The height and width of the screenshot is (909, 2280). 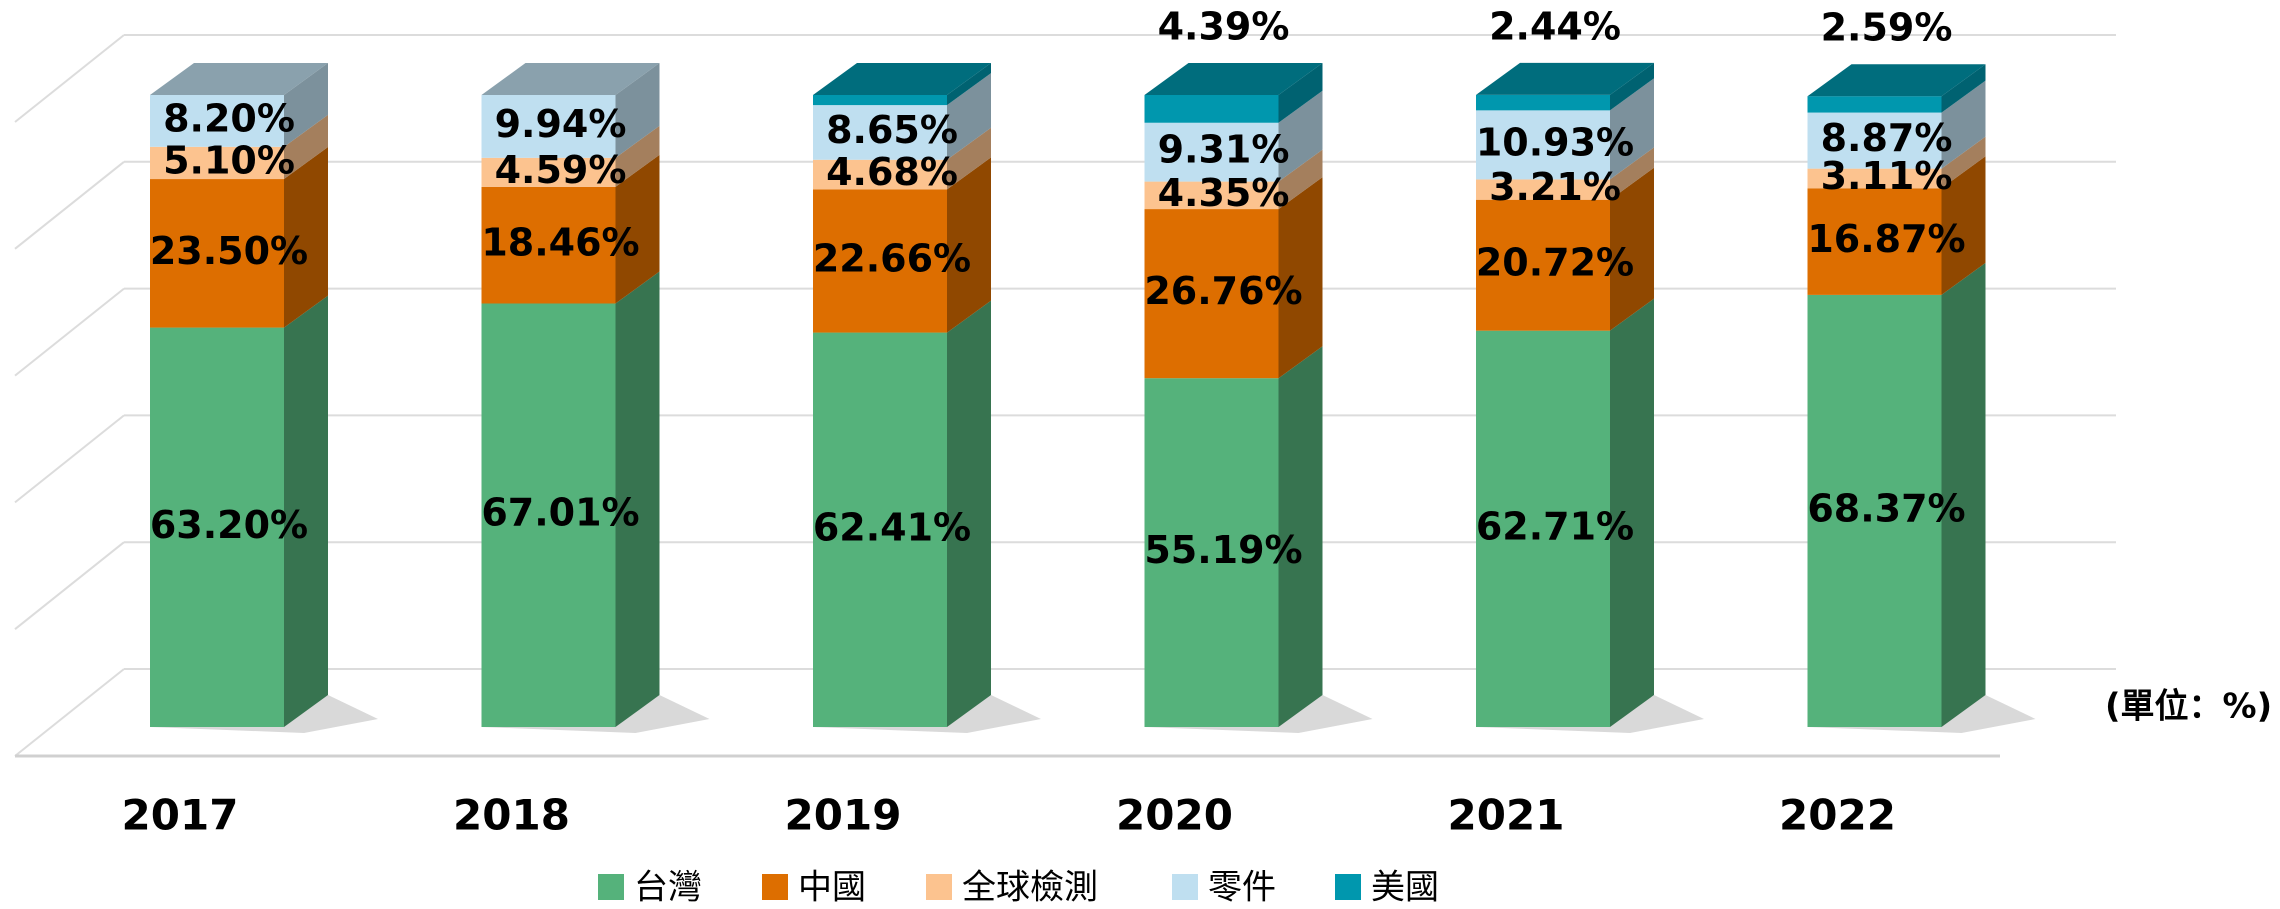 I want to click on data-label: 9.94%, so click(x=561, y=124).